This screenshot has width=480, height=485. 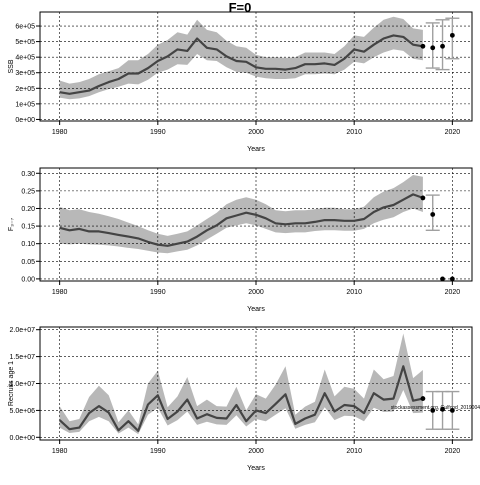 I want to click on y-axis-label: SSB, so click(x=11, y=66).